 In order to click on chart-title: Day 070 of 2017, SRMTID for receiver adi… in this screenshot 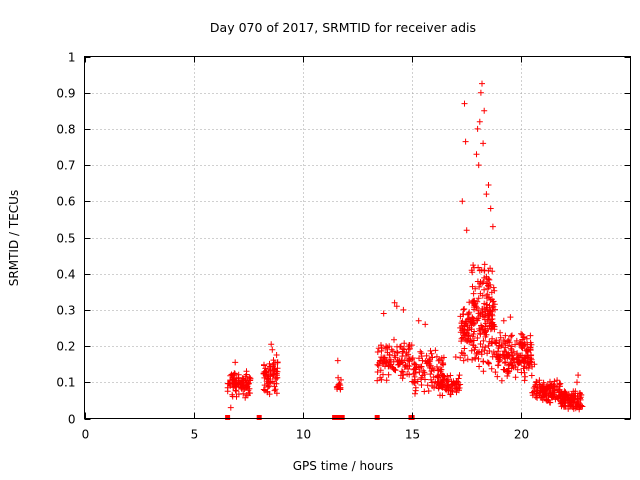, I will do `click(343, 27)`.